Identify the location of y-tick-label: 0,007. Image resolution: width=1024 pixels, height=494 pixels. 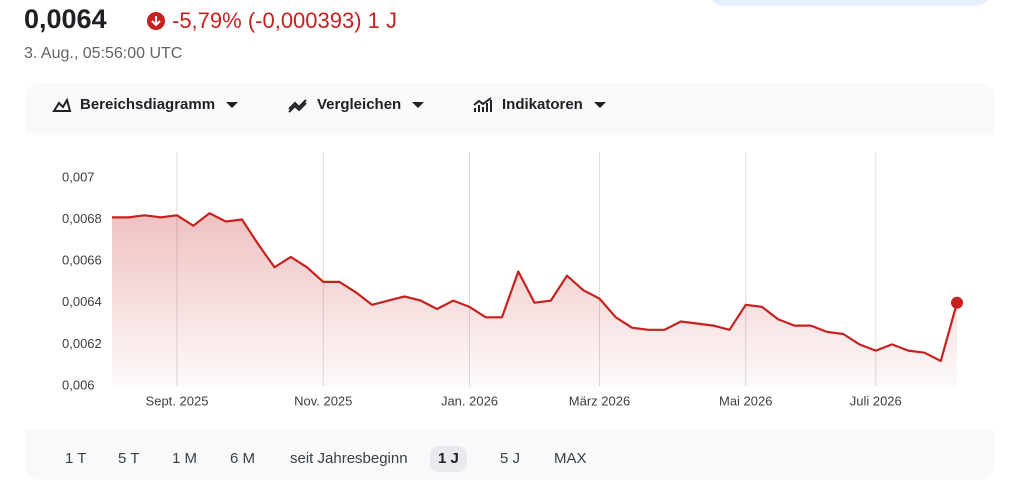
(78, 176).